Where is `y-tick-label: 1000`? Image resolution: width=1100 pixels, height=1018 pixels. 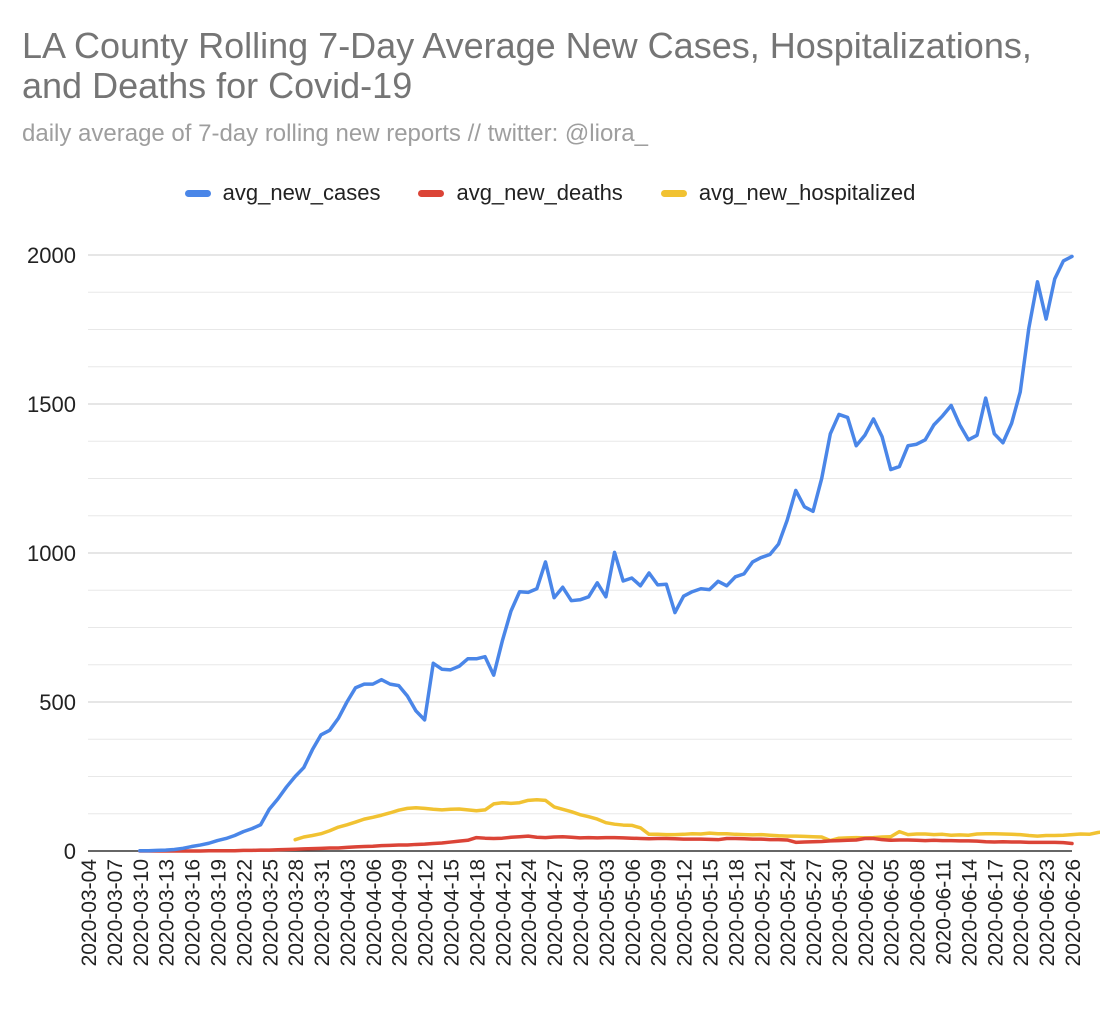 y-tick-label: 1000 is located at coordinates (51, 553).